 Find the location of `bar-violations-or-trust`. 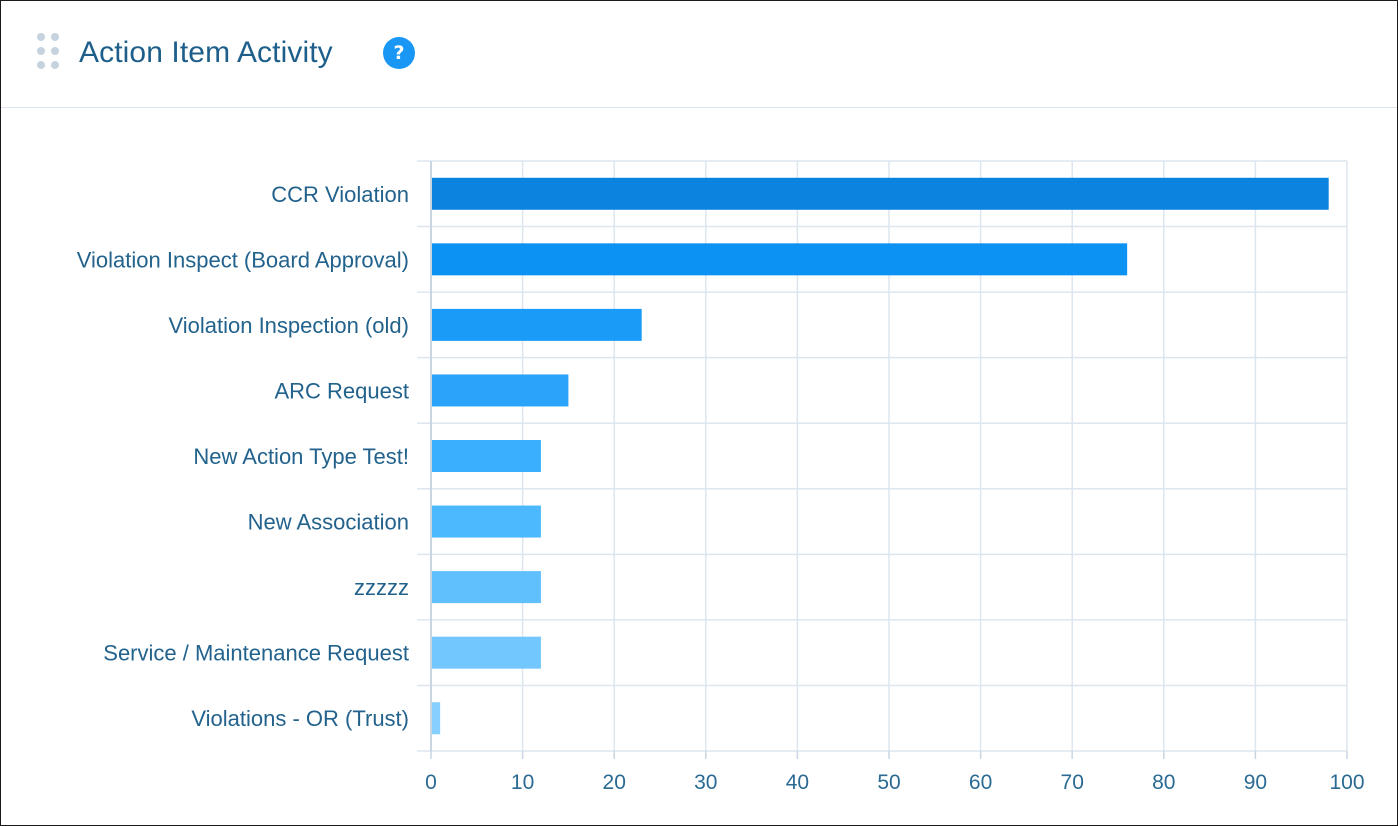

bar-violations-or-trust is located at coordinates (436, 718).